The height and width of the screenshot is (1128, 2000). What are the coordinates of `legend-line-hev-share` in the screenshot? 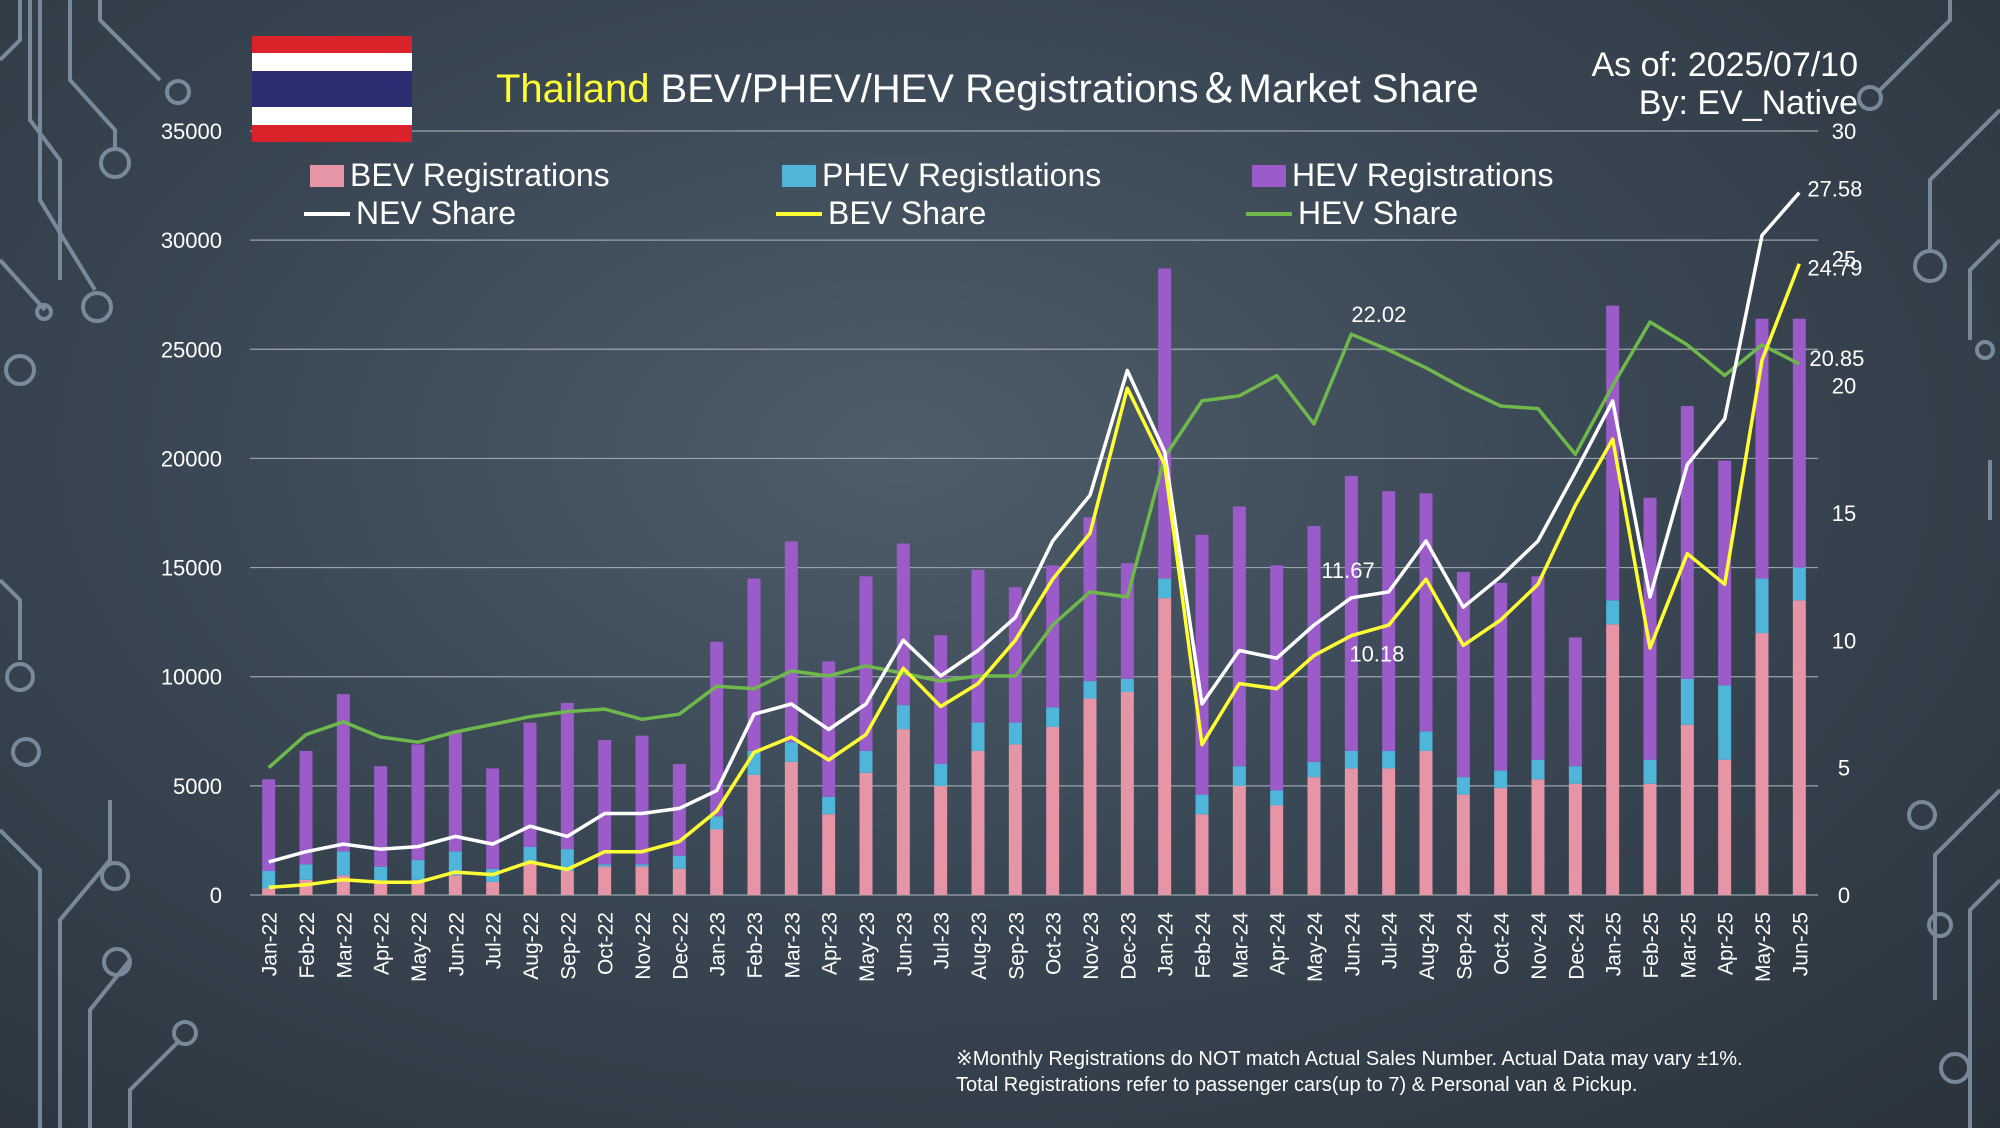 It's located at (1269, 213).